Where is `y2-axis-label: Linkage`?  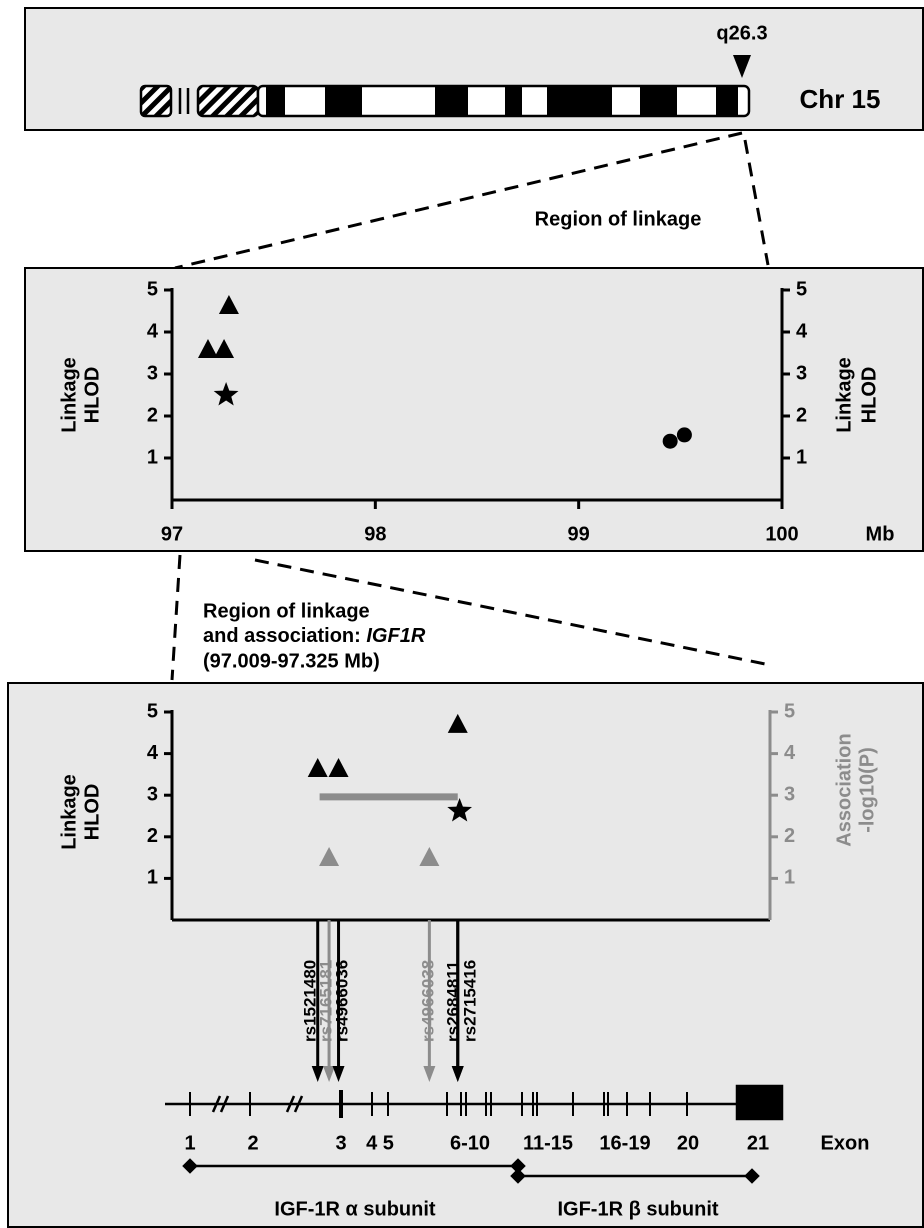
y2-axis-label: Linkage is located at coordinates (844, 395).